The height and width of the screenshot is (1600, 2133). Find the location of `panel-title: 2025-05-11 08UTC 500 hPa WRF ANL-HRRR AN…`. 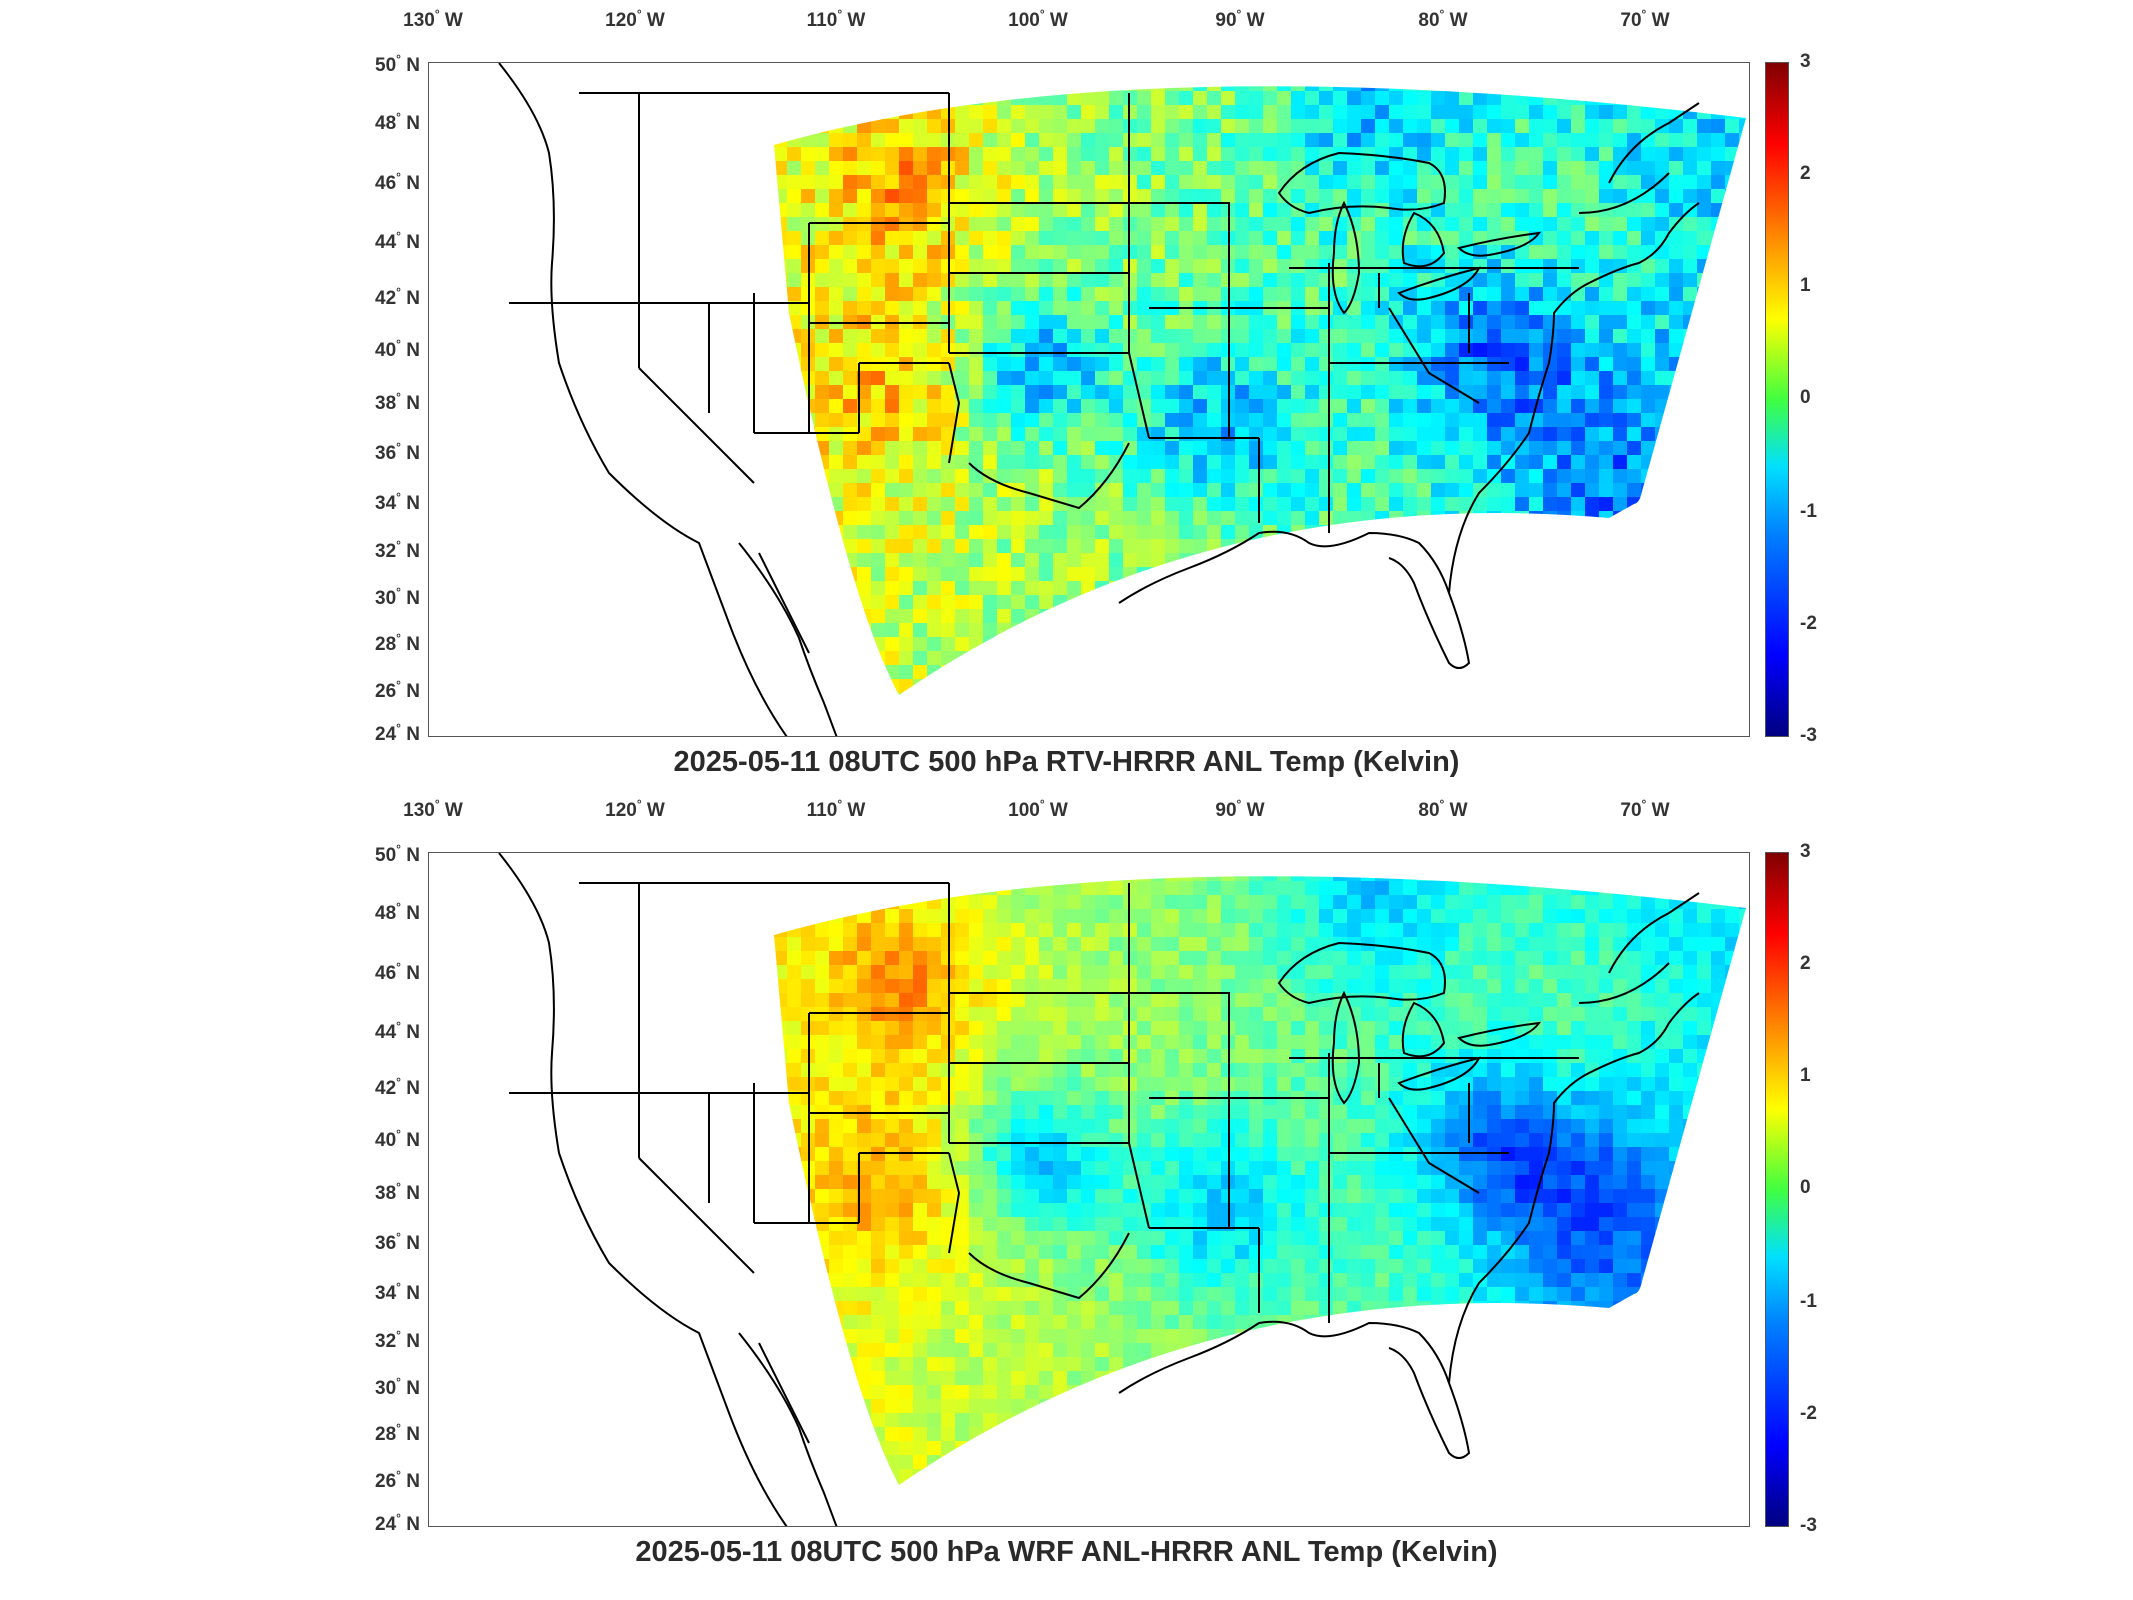

panel-title: 2025-05-11 08UTC 500 hPa WRF ANL-HRRR AN… is located at coordinates (1066, 1552).